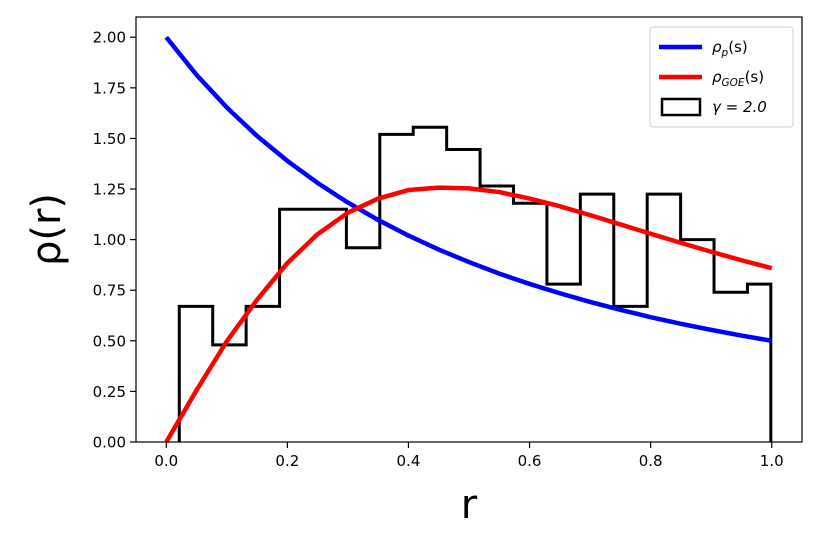  I want to click on x-tick-label: 0.6, so click(530, 461).